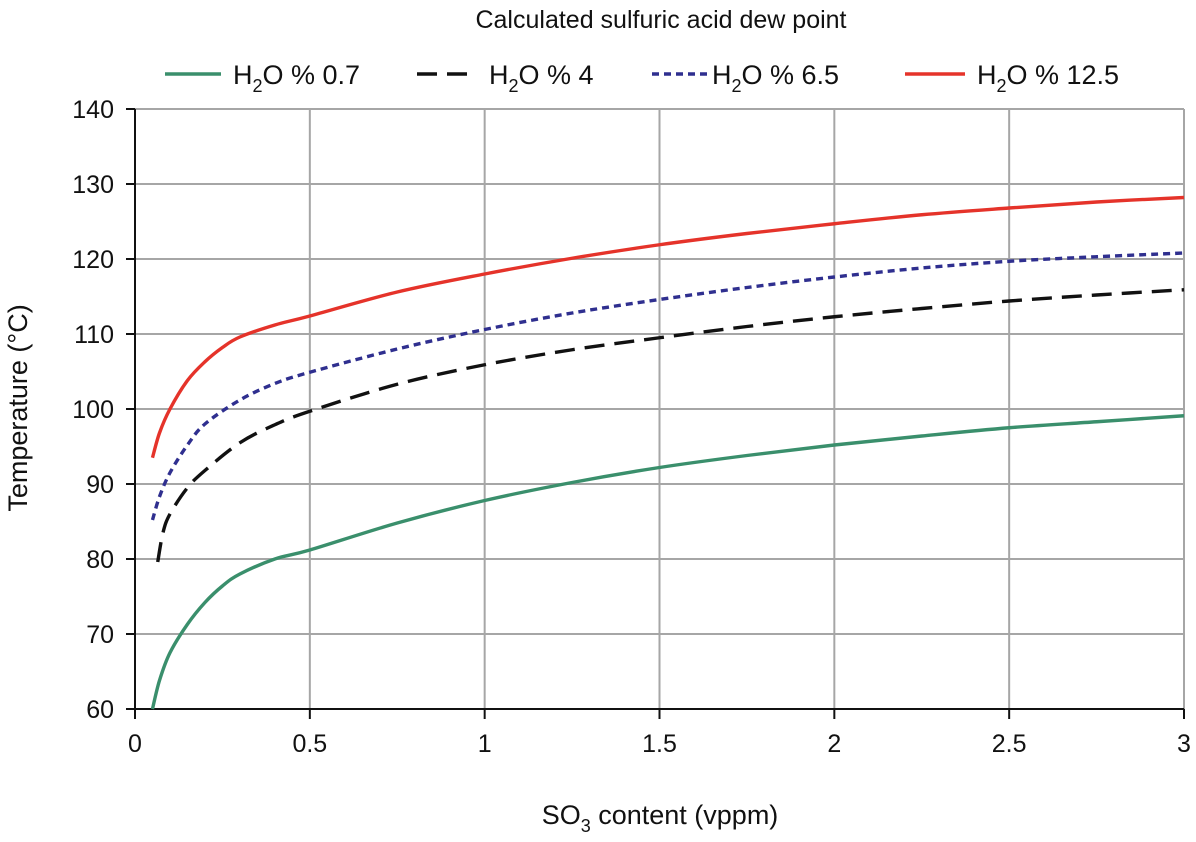 This screenshot has height=842, width=1196. I want to click on y-axis-label: Temperature (°C), so click(18, 407).